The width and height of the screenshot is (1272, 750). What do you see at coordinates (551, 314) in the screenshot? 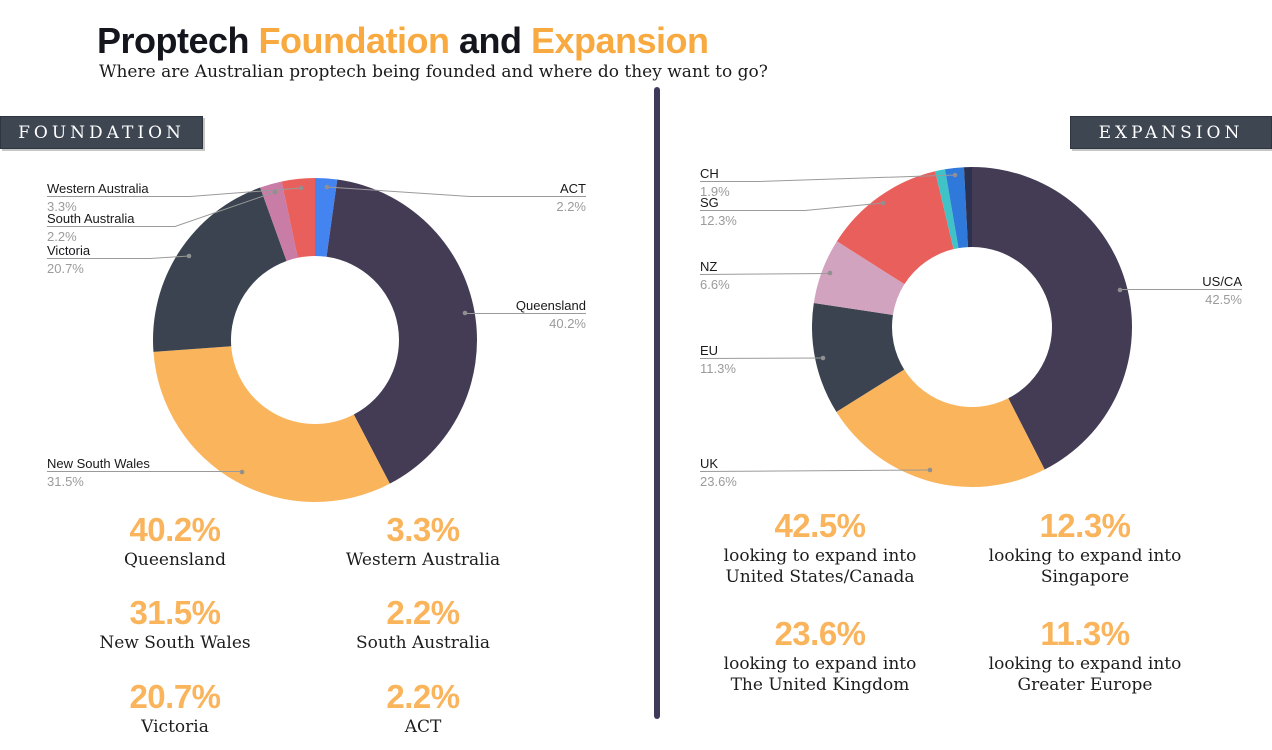
I see `callout-queensland: Queensland 40.2%` at bounding box center [551, 314].